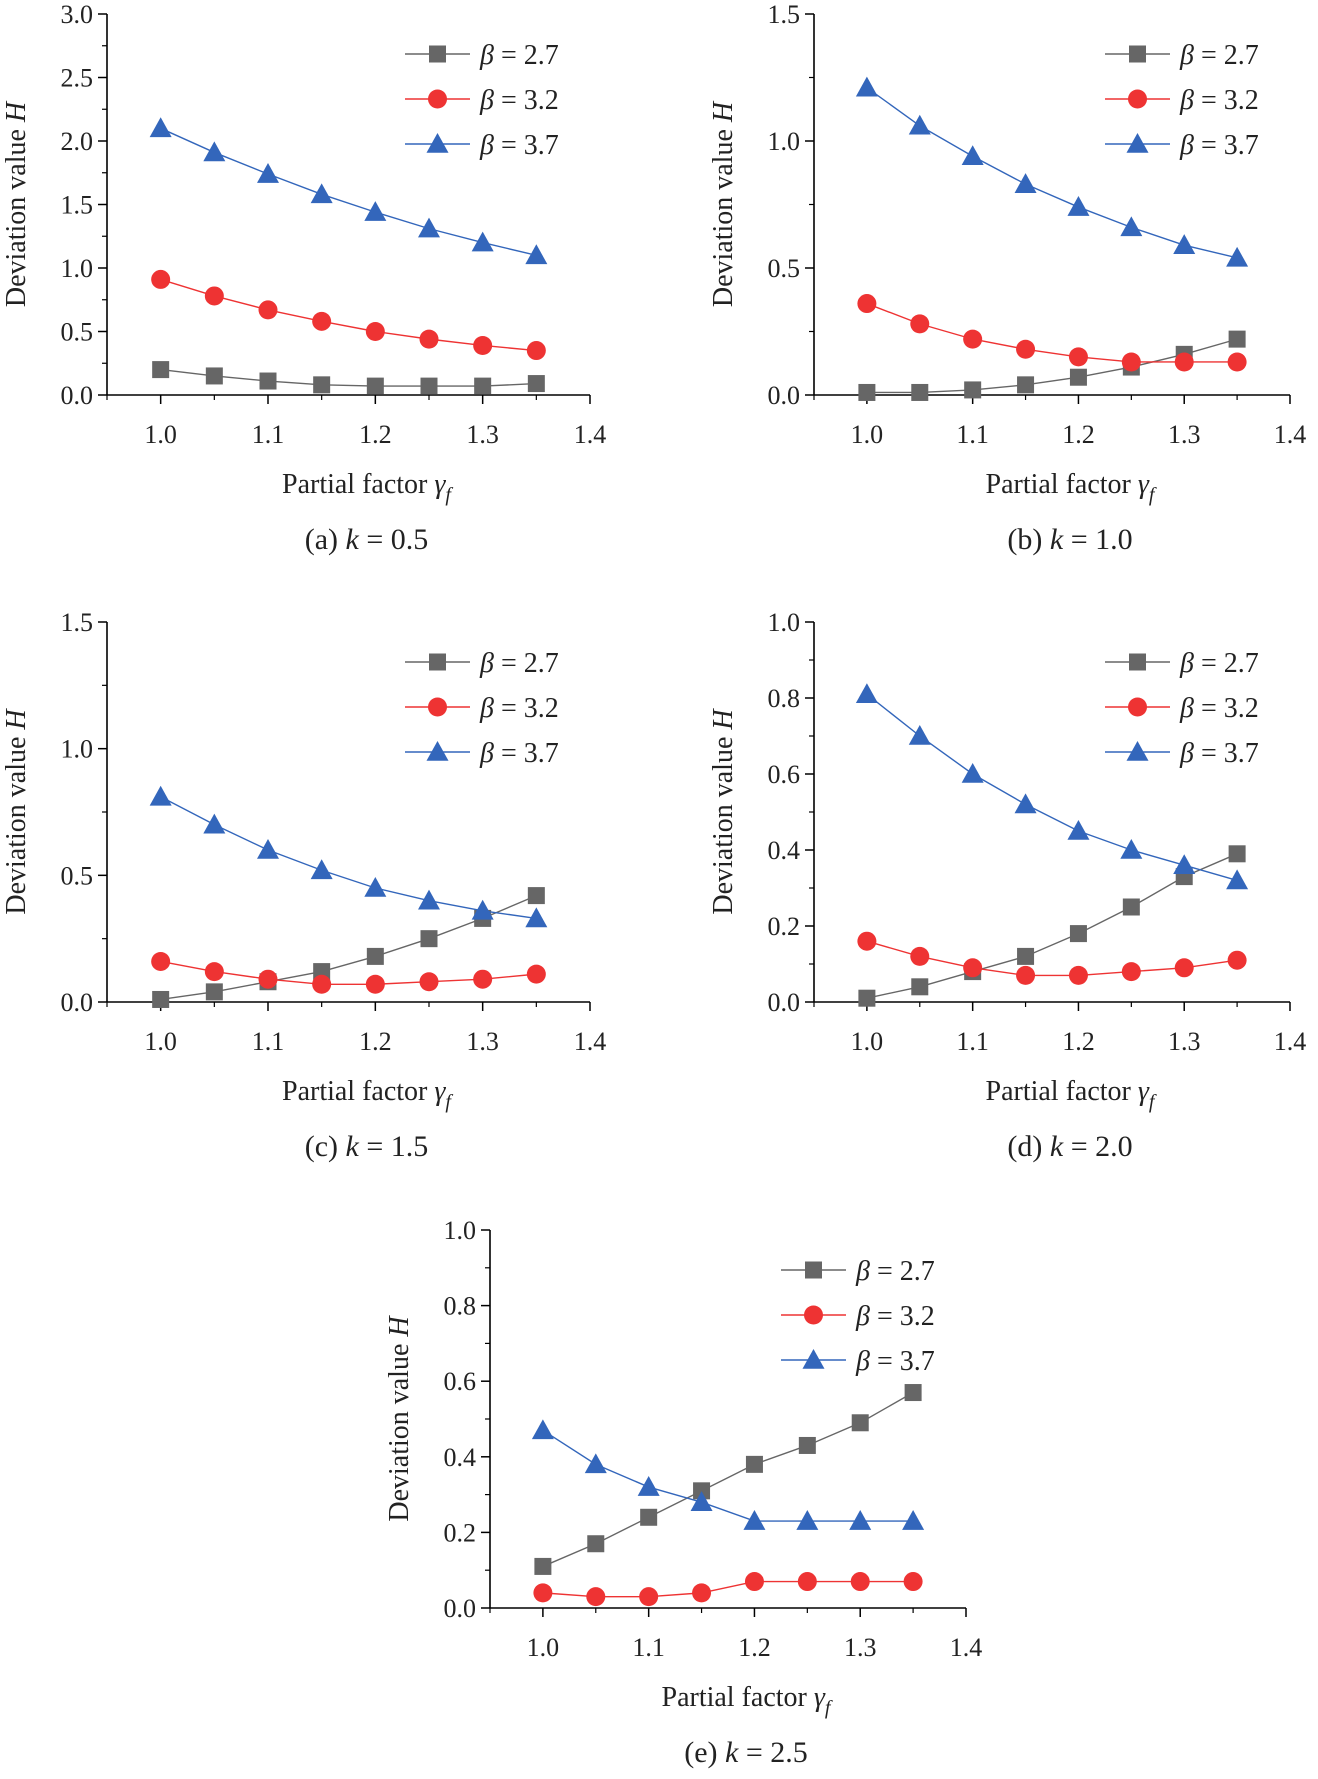 This screenshot has width=1318, height=1779. What do you see at coordinates (77, 78) in the screenshot?
I see `y-tick-label: 2.5` at bounding box center [77, 78].